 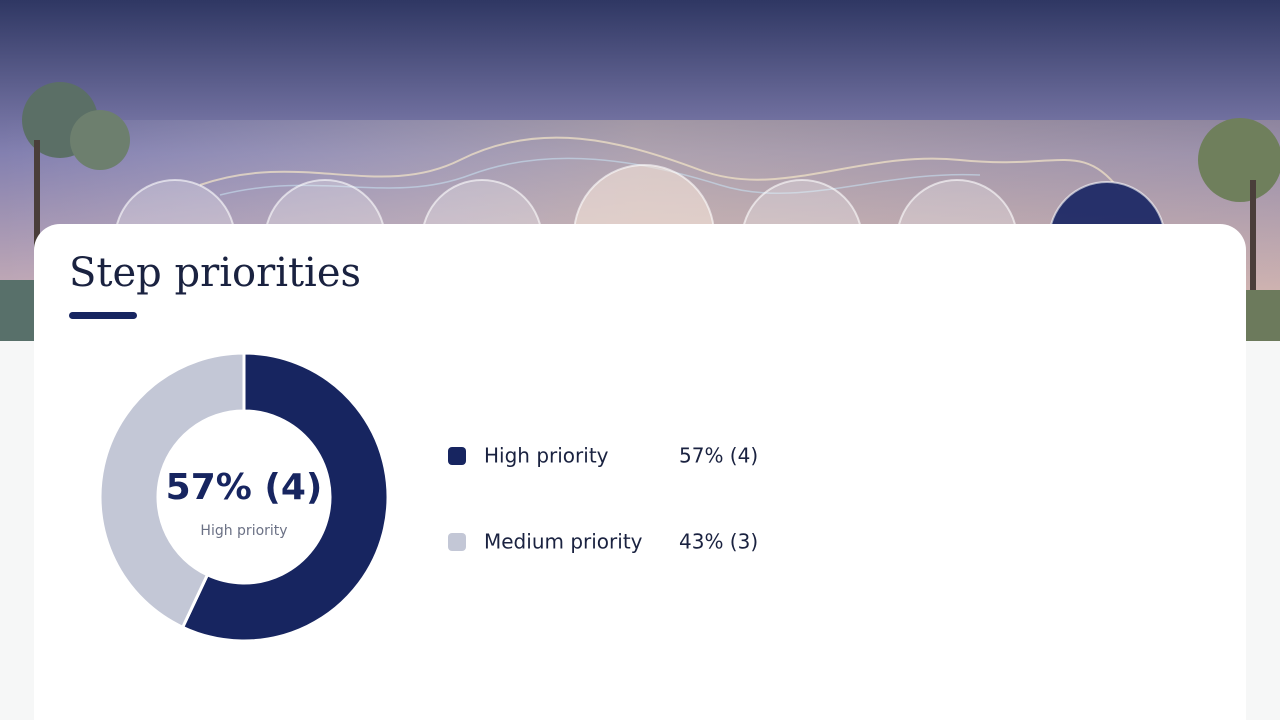 What do you see at coordinates (243, 531) in the screenshot?
I see `center-label: High priority` at bounding box center [243, 531].